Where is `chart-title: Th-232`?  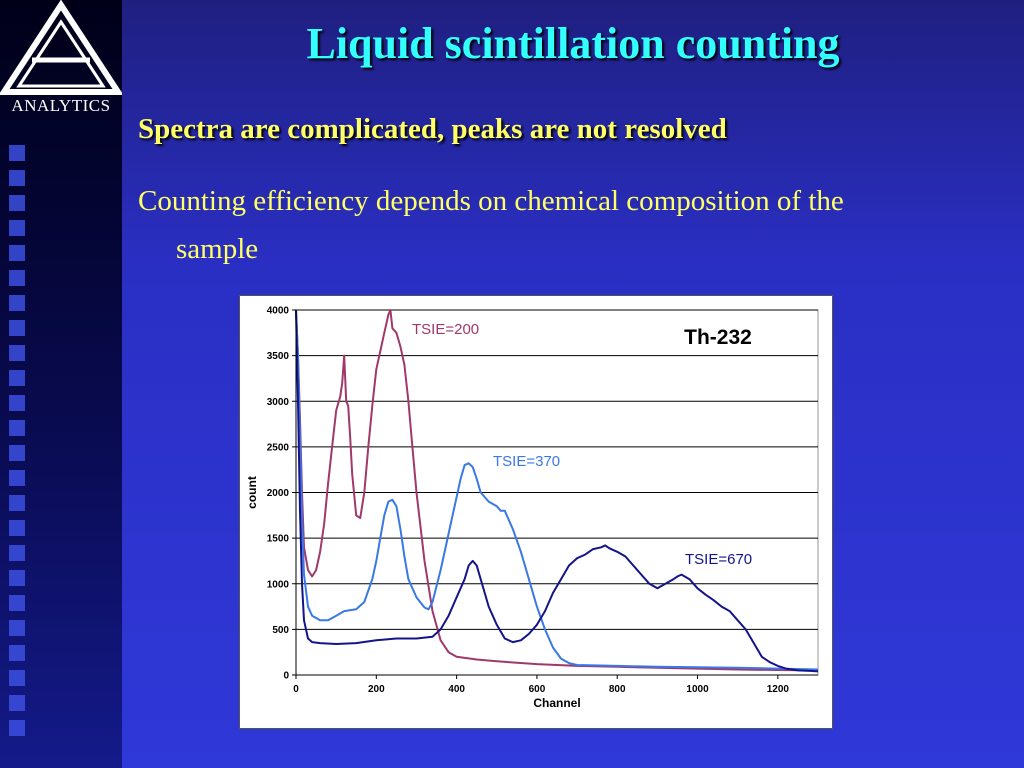
chart-title: Th-232 is located at coordinates (718, 337).